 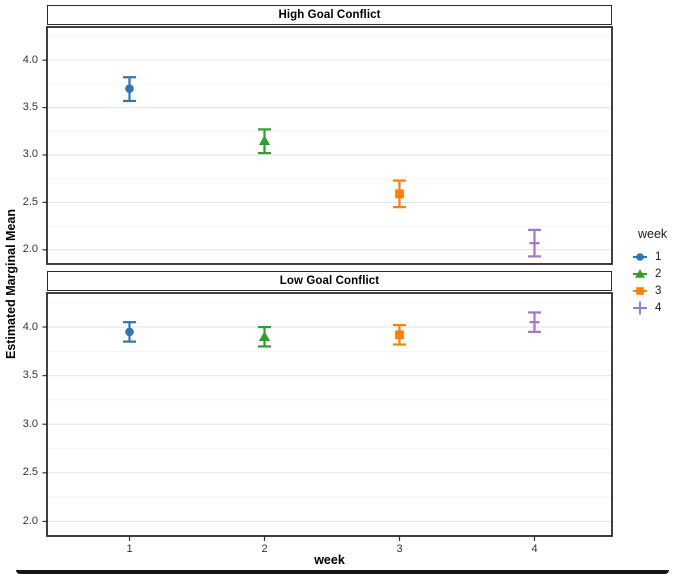 What do you see at coordinates (399, 549) in the screenshot?
I see `x-tick-label: 3` at bounding box center [399, 549].